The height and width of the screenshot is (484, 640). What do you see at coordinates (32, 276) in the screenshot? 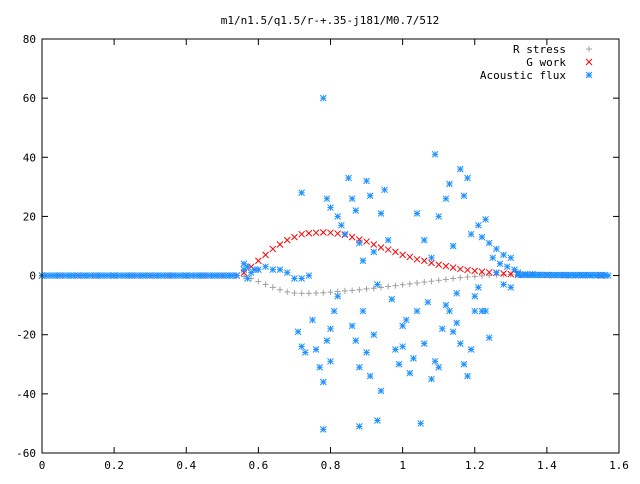
I see `y-tick-label: 0` at bounding box center [32, 276].